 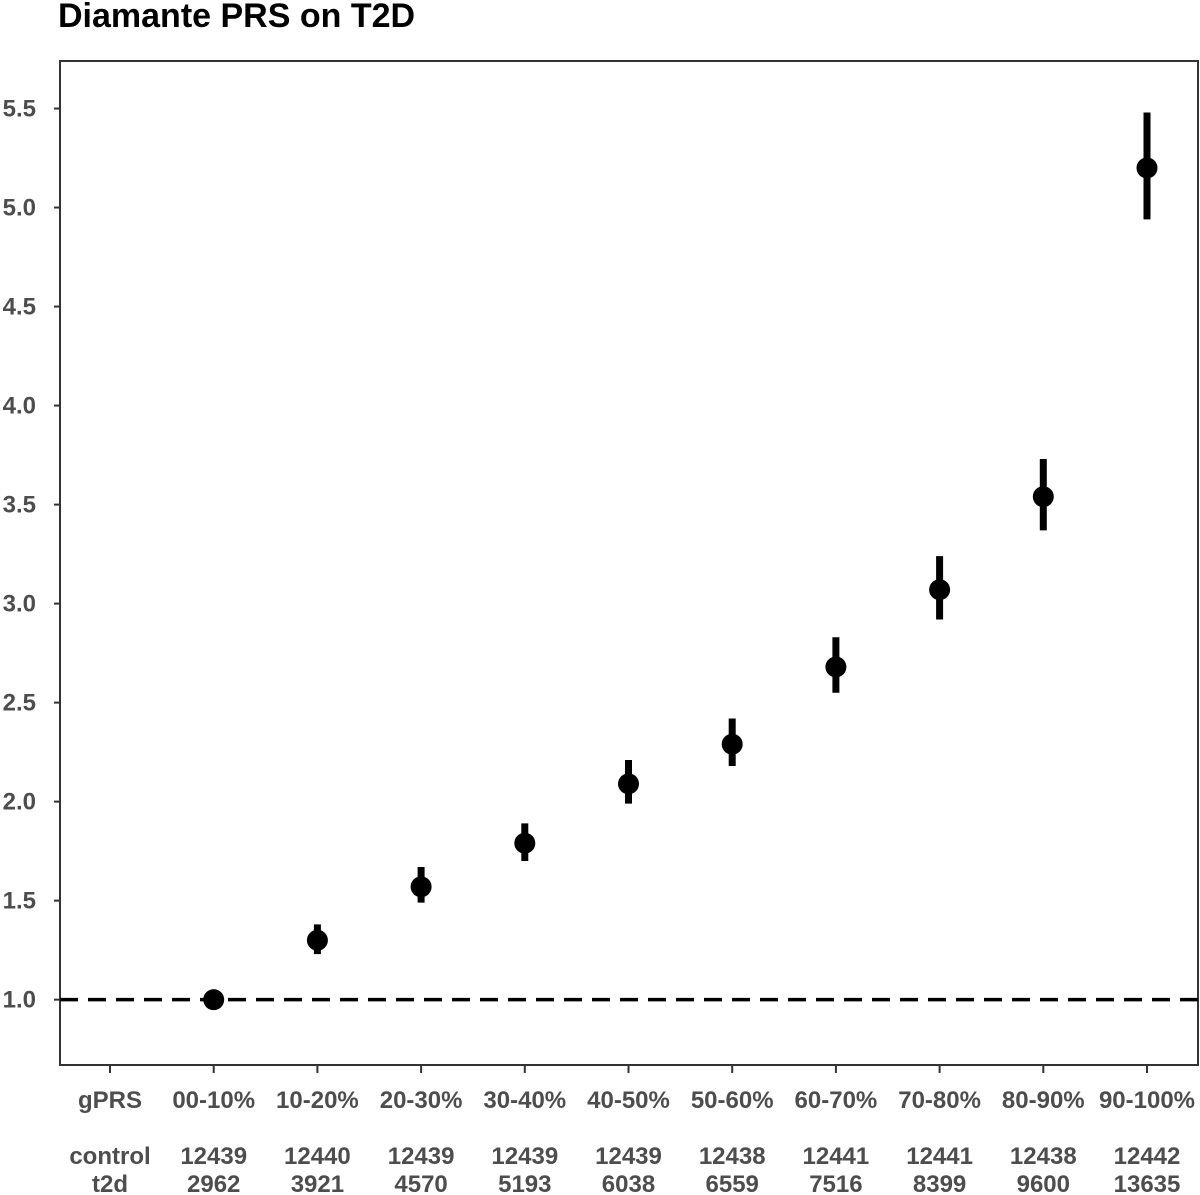 I want to click on chart-title: Diamante PRS on T2D, so click(x=236, y=17).